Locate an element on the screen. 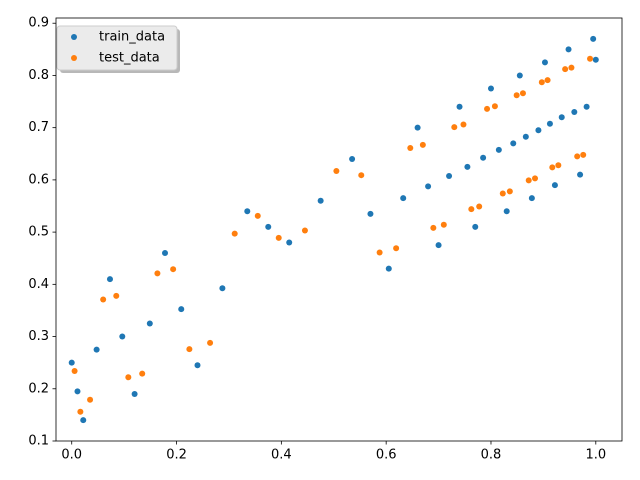 This screenshot has width=640, height=480. y-tick-label: 0.4 is located at coordinates (38, 284).